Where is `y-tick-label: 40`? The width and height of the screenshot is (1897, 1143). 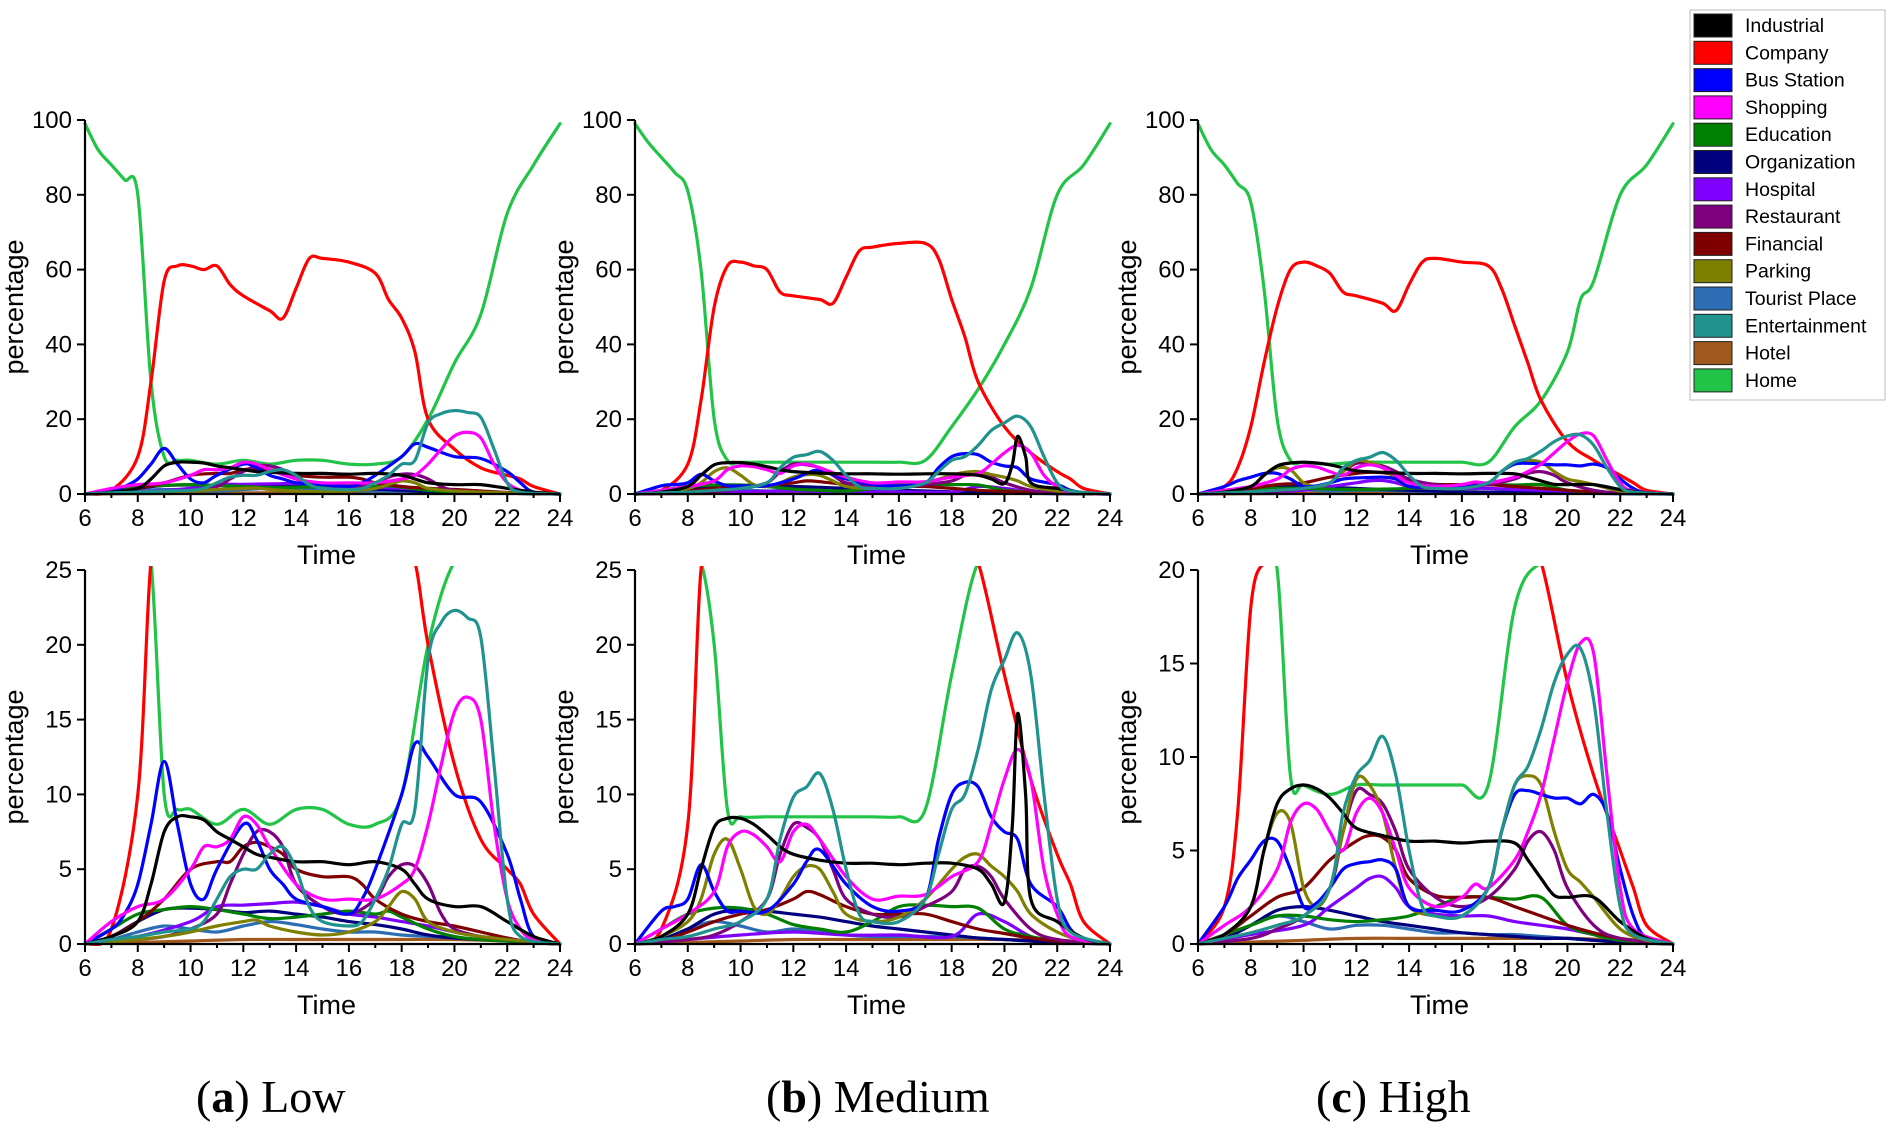 y-tick-label: 40 is located at coordinates (608, 344).